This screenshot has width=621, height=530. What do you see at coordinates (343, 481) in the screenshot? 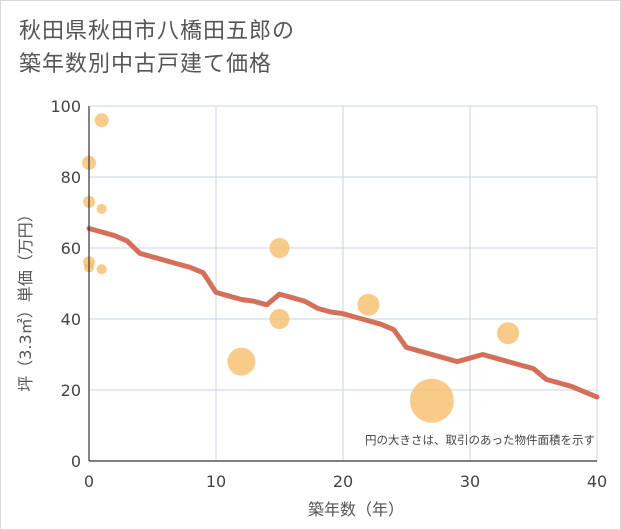
I see `x-tick-label: 20` at bounding box center [343, 481].